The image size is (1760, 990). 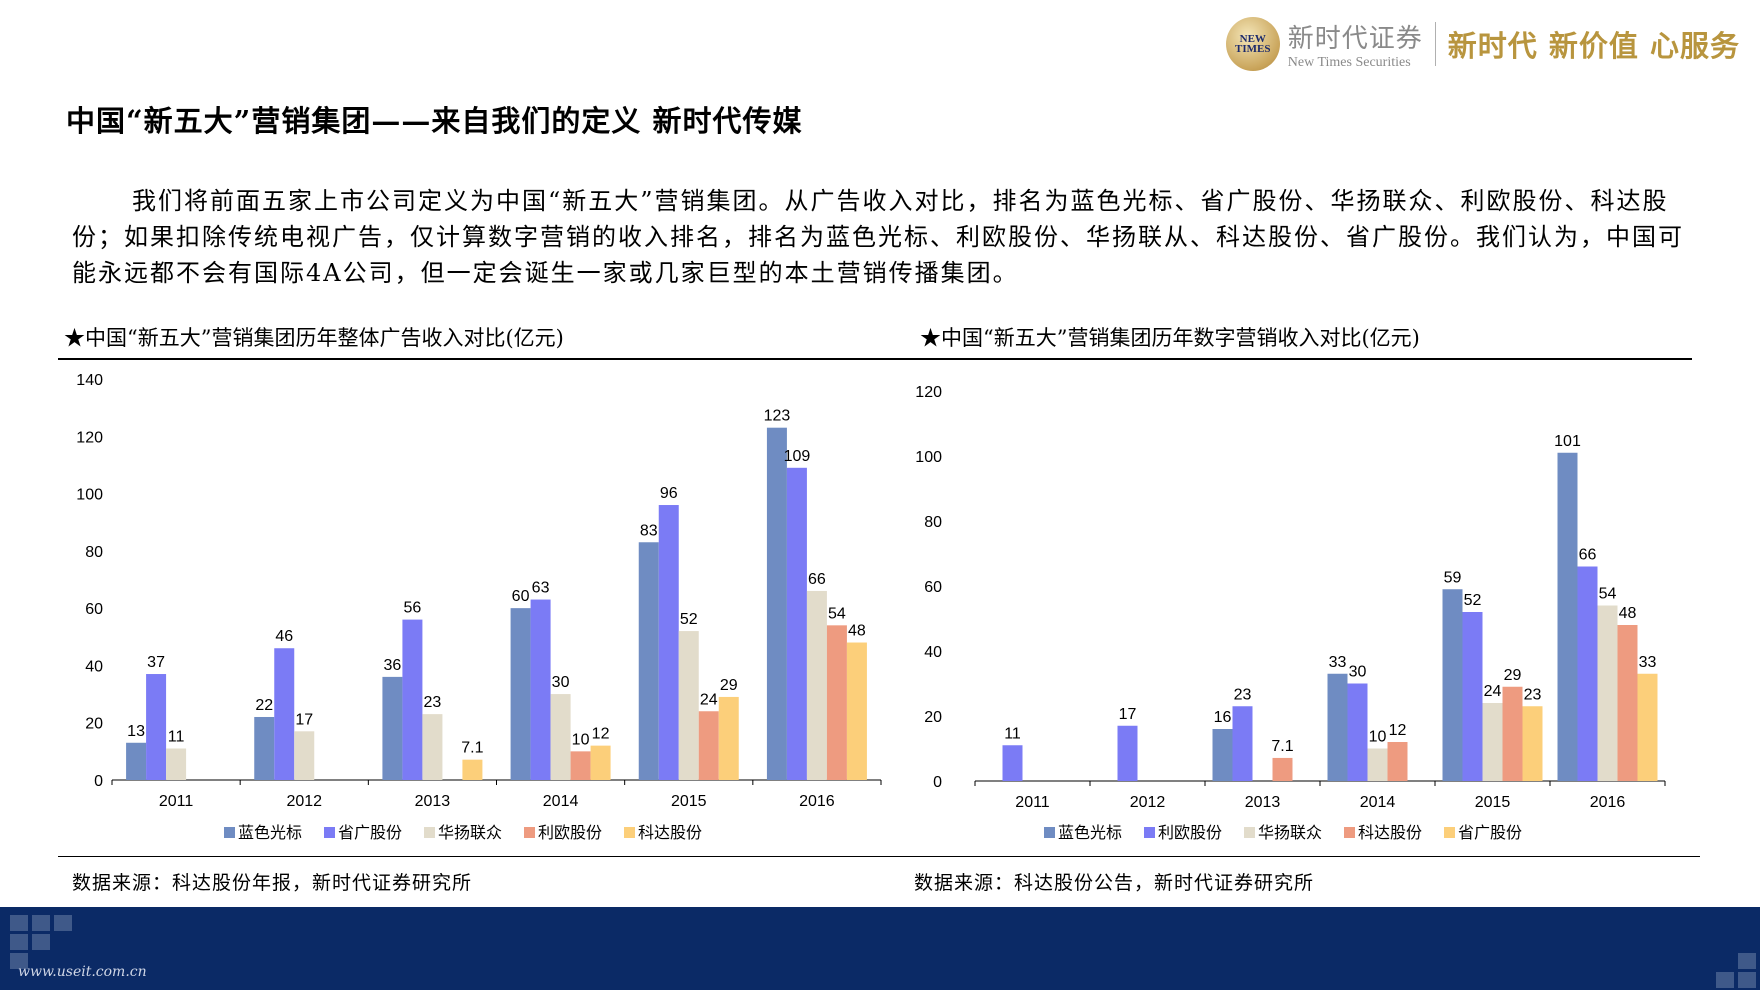 I want to click on data-label: 13, so click(x=136, y=731).